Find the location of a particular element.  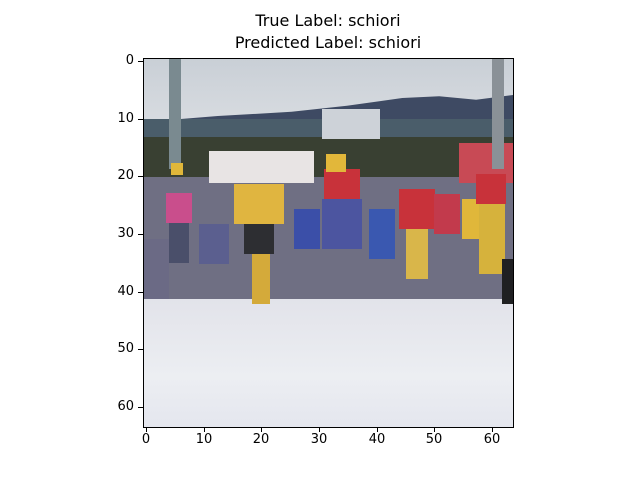

x-tick-label: 10 is located at coordinates (204, 439).